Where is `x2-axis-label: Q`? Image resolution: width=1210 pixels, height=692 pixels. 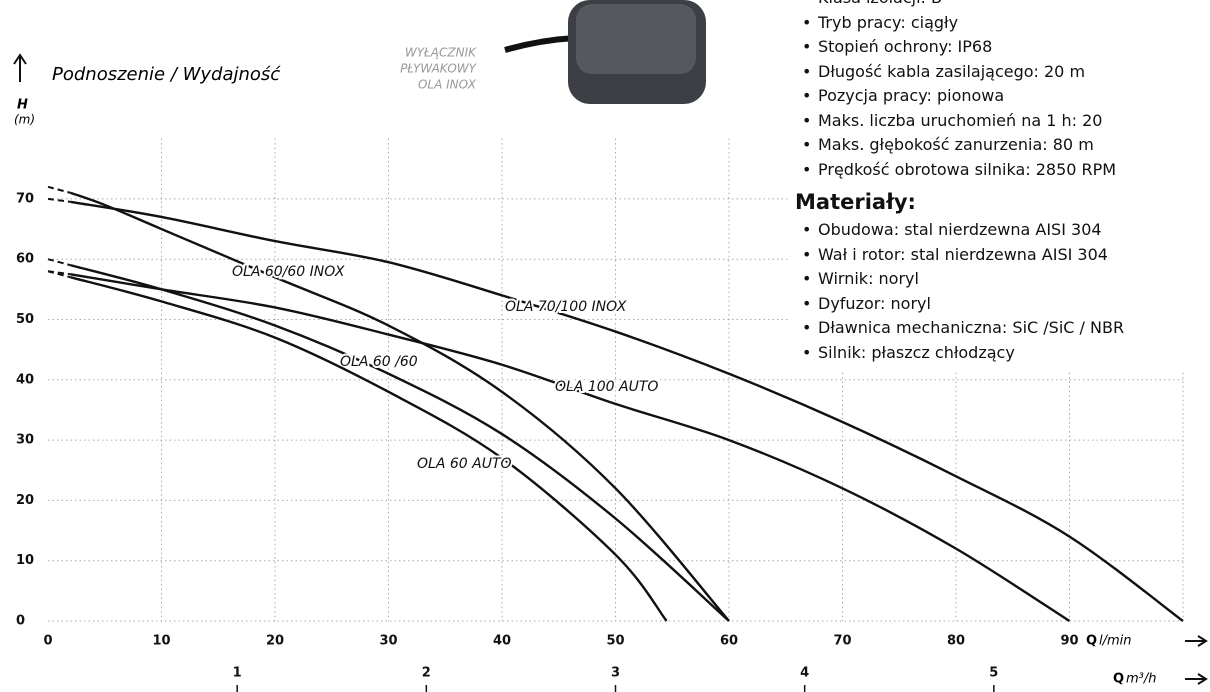
x2-axis-label: Q is located at coordinates (1118, 679).